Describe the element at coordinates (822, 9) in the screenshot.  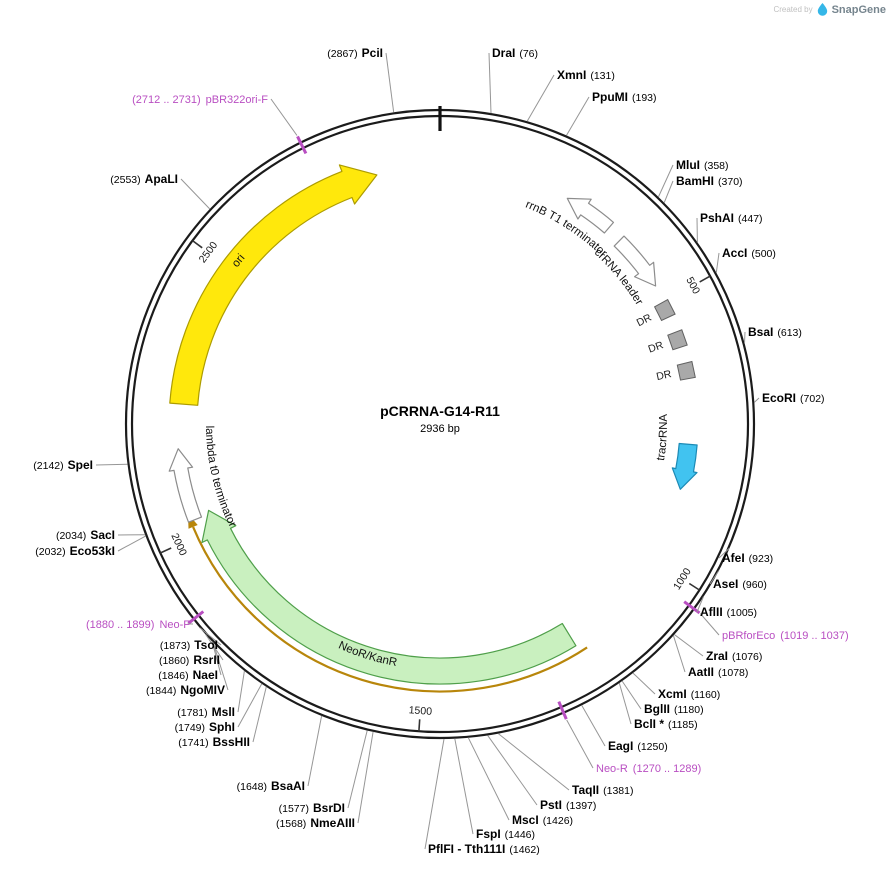
I see `snapgene-logo-icon` at that location.